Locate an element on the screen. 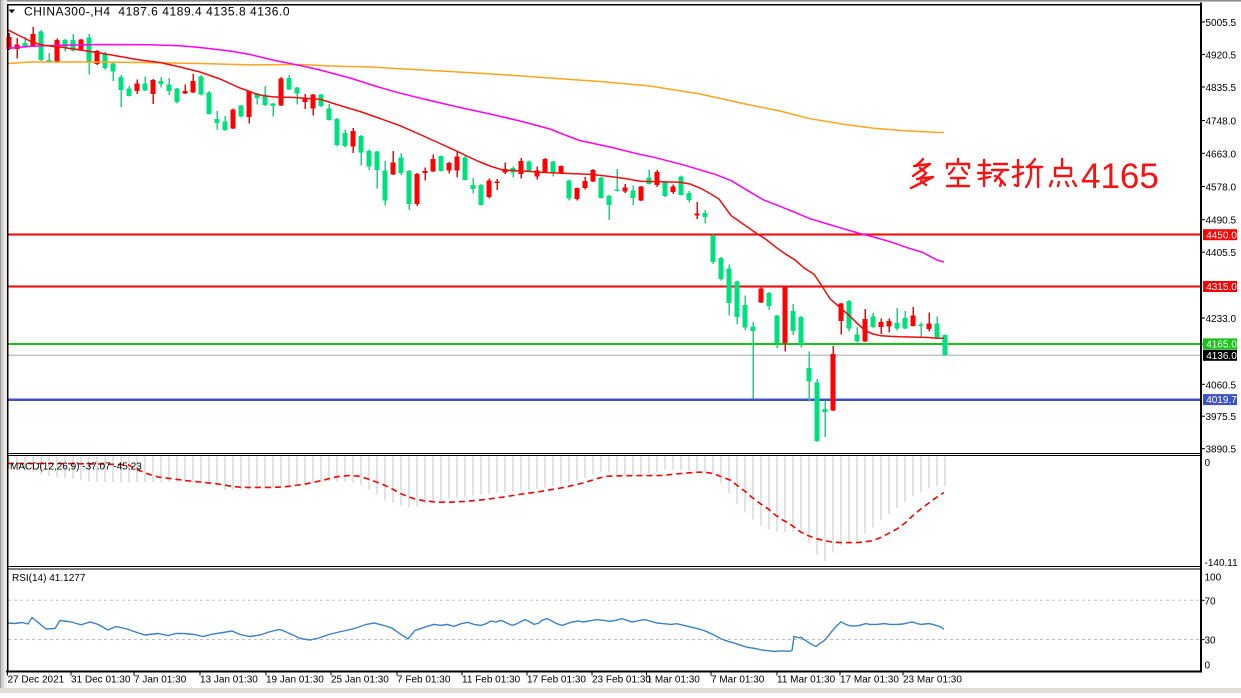  svg-text: 4920.5 is located at coordinates (1221, 55).